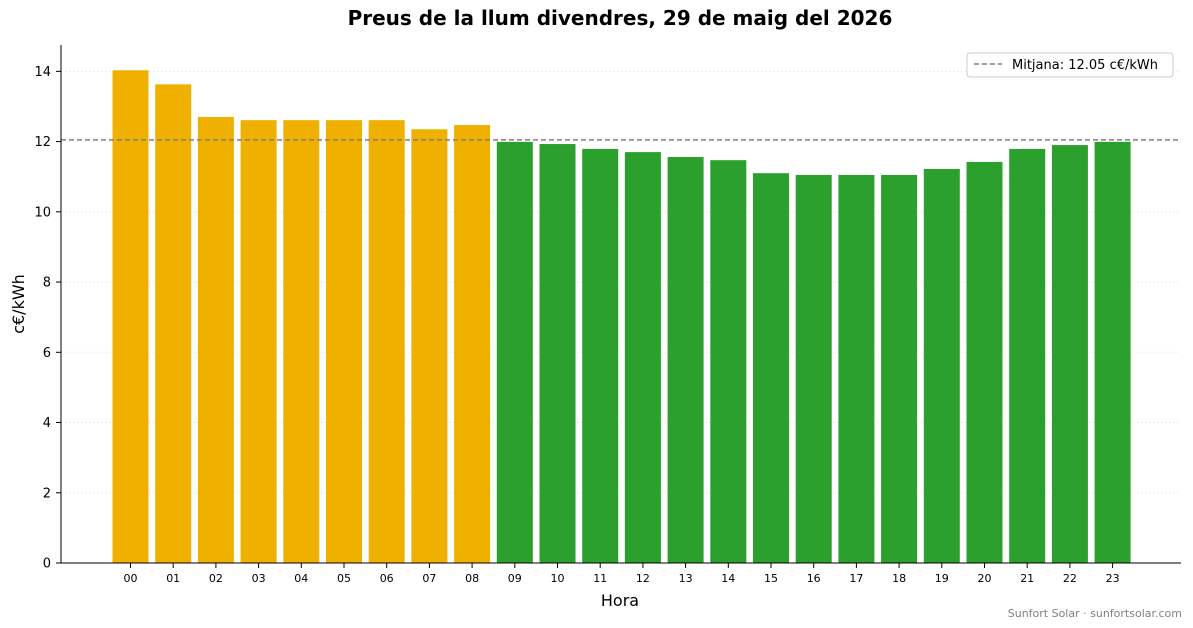 This screenshot has height=628, width=1193. I want to click on legend: Mitjana: 12.05 c€/kWh, so click(1070, 65).